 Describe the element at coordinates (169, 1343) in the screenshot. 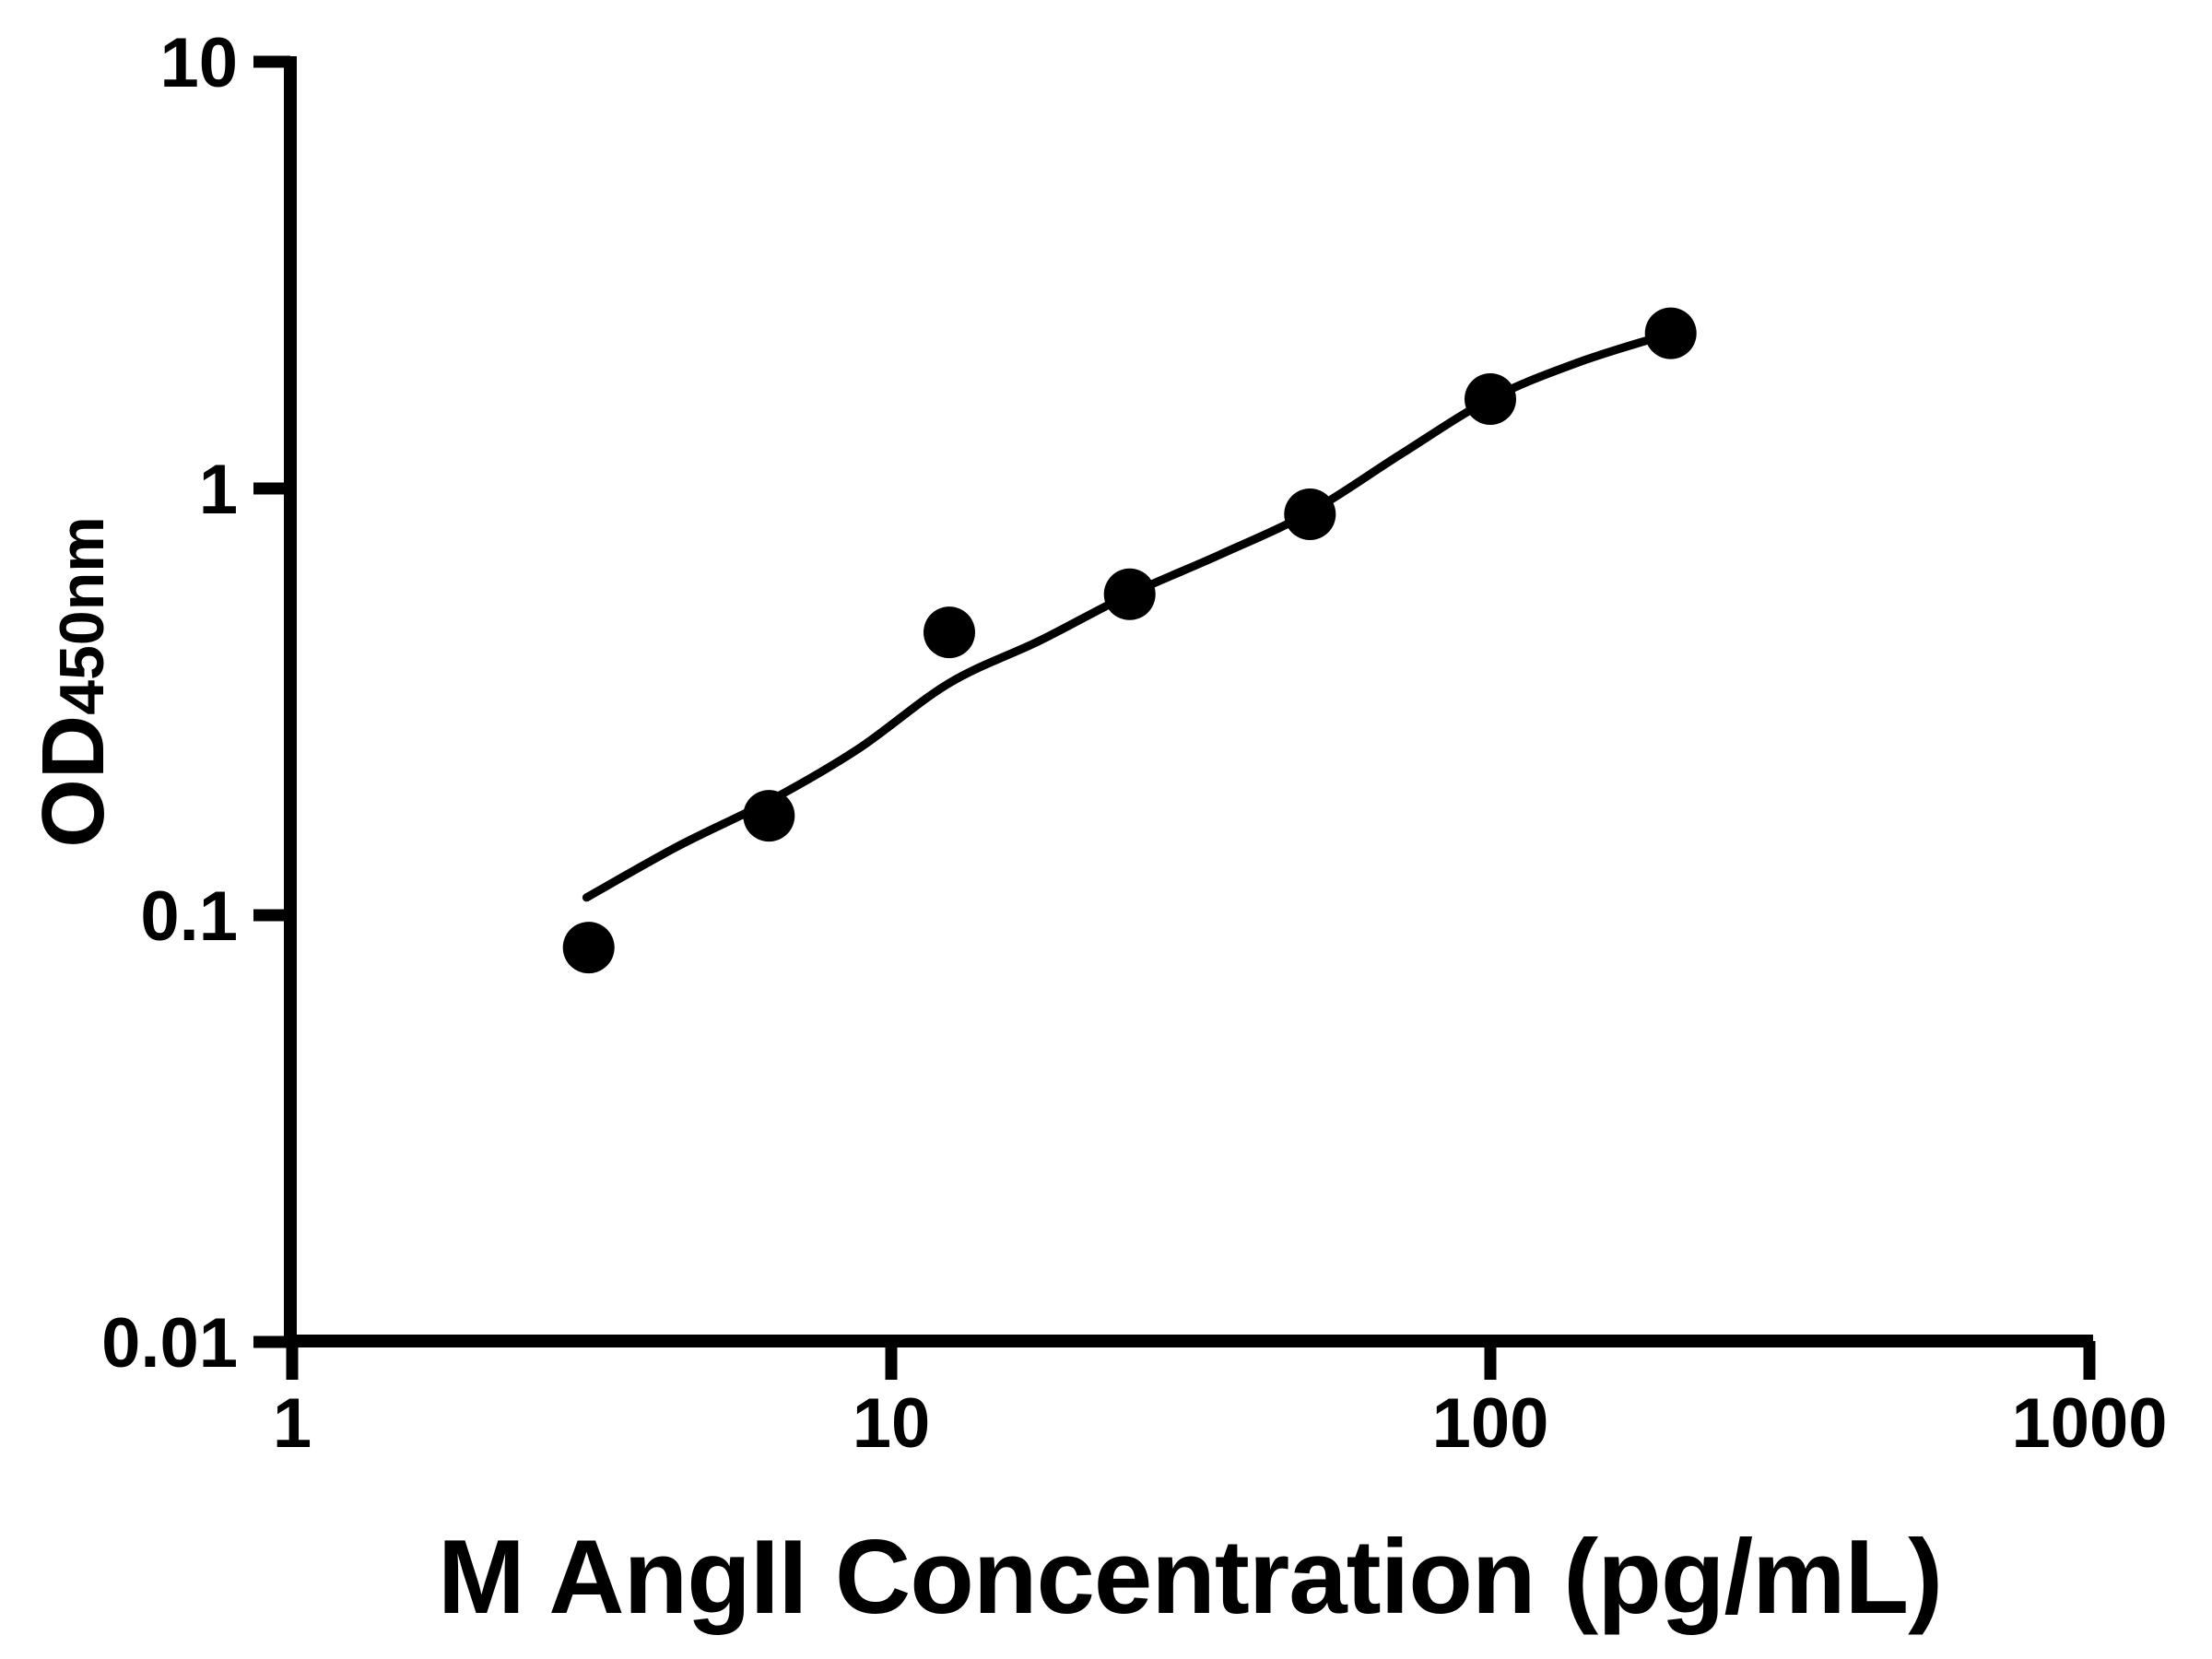

I see `y-tick-label: 0.01` at that location.